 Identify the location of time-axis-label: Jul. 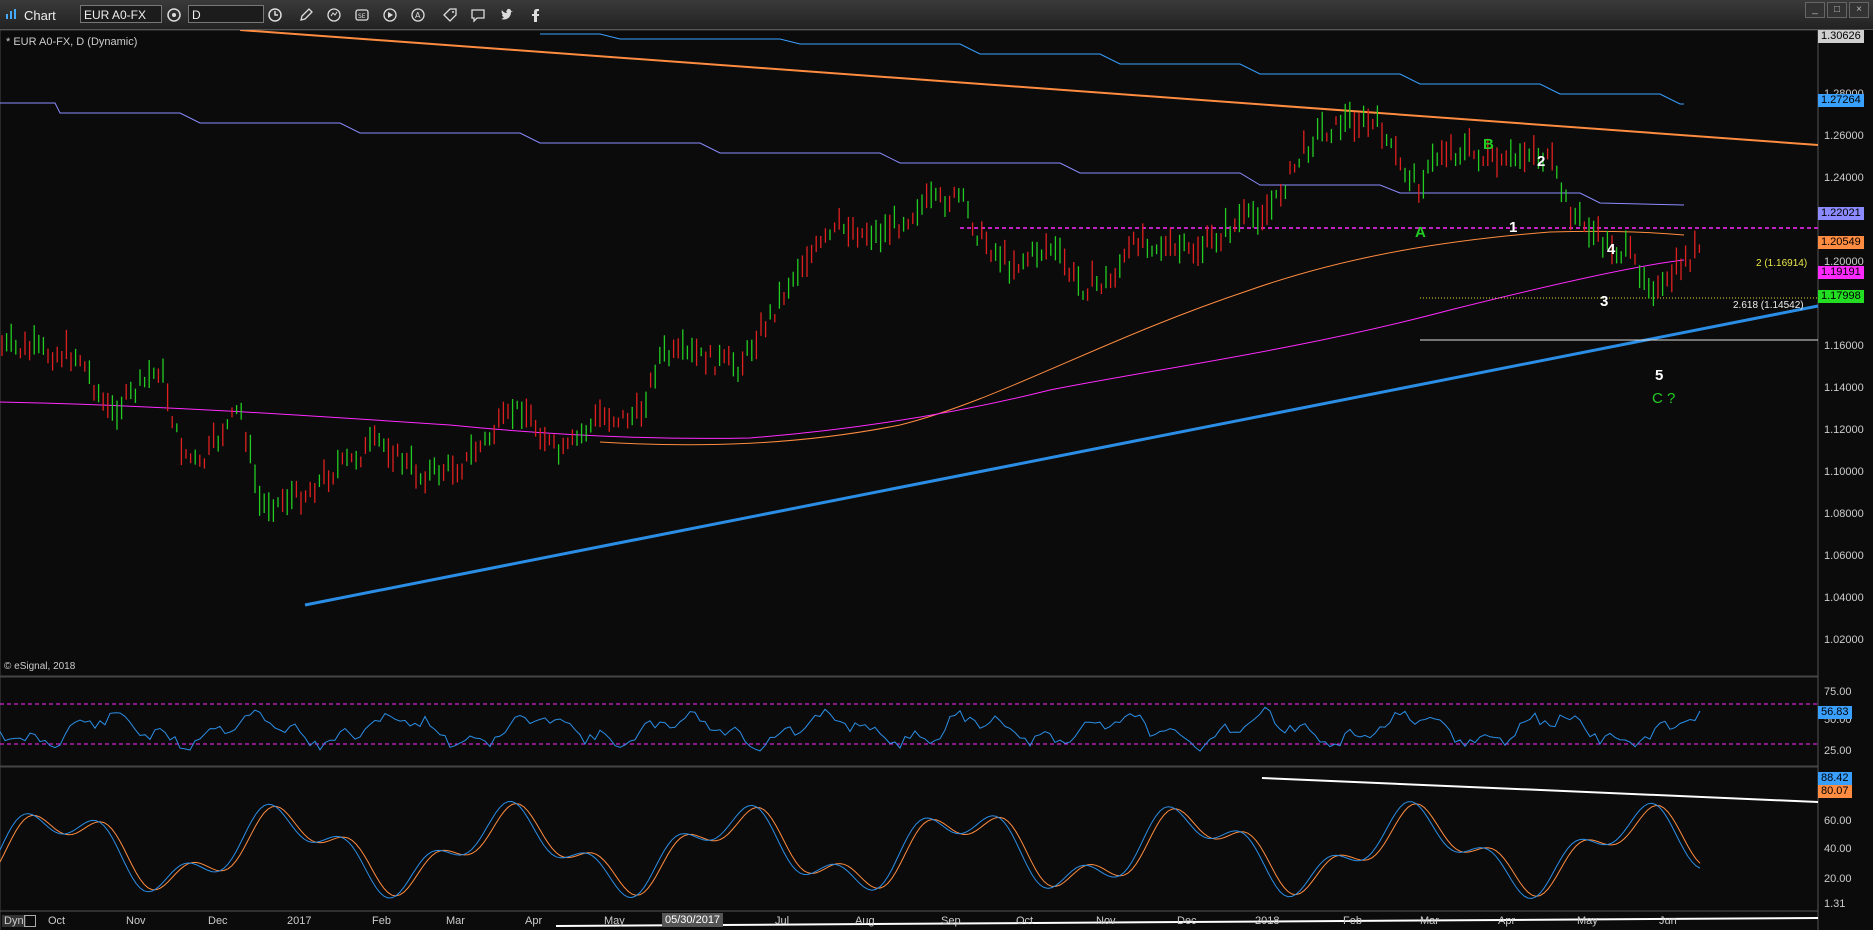
(782, 921).